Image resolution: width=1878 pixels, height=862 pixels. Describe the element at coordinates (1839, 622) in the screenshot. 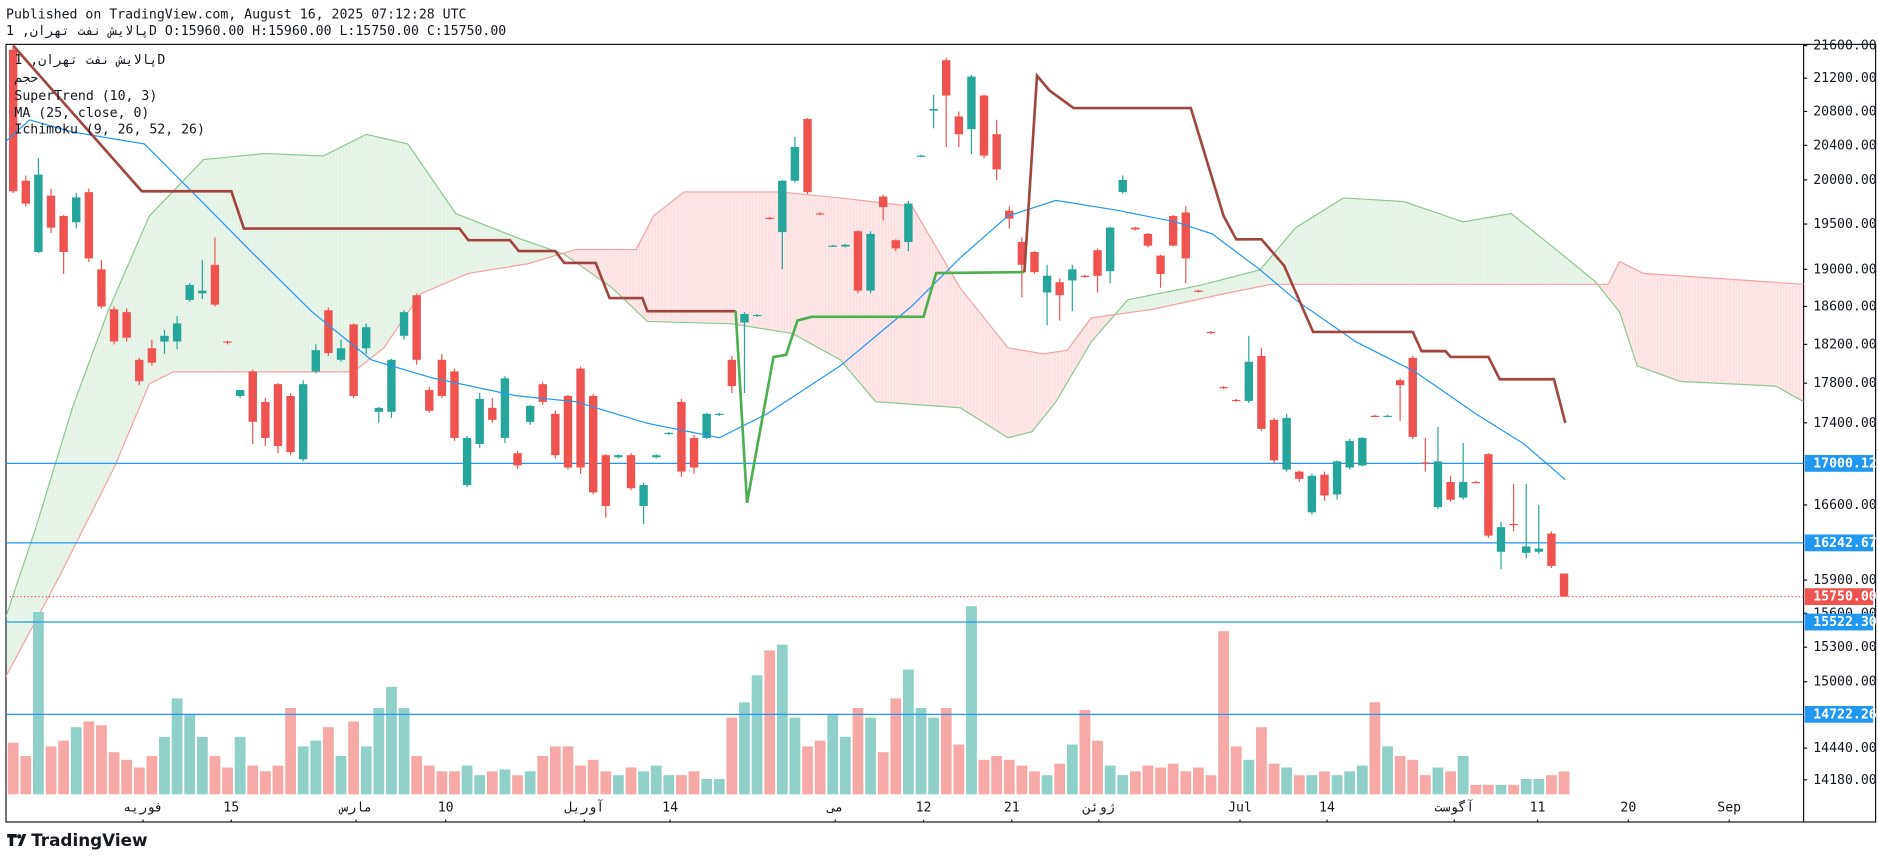

I see `price-label-box` at that location.